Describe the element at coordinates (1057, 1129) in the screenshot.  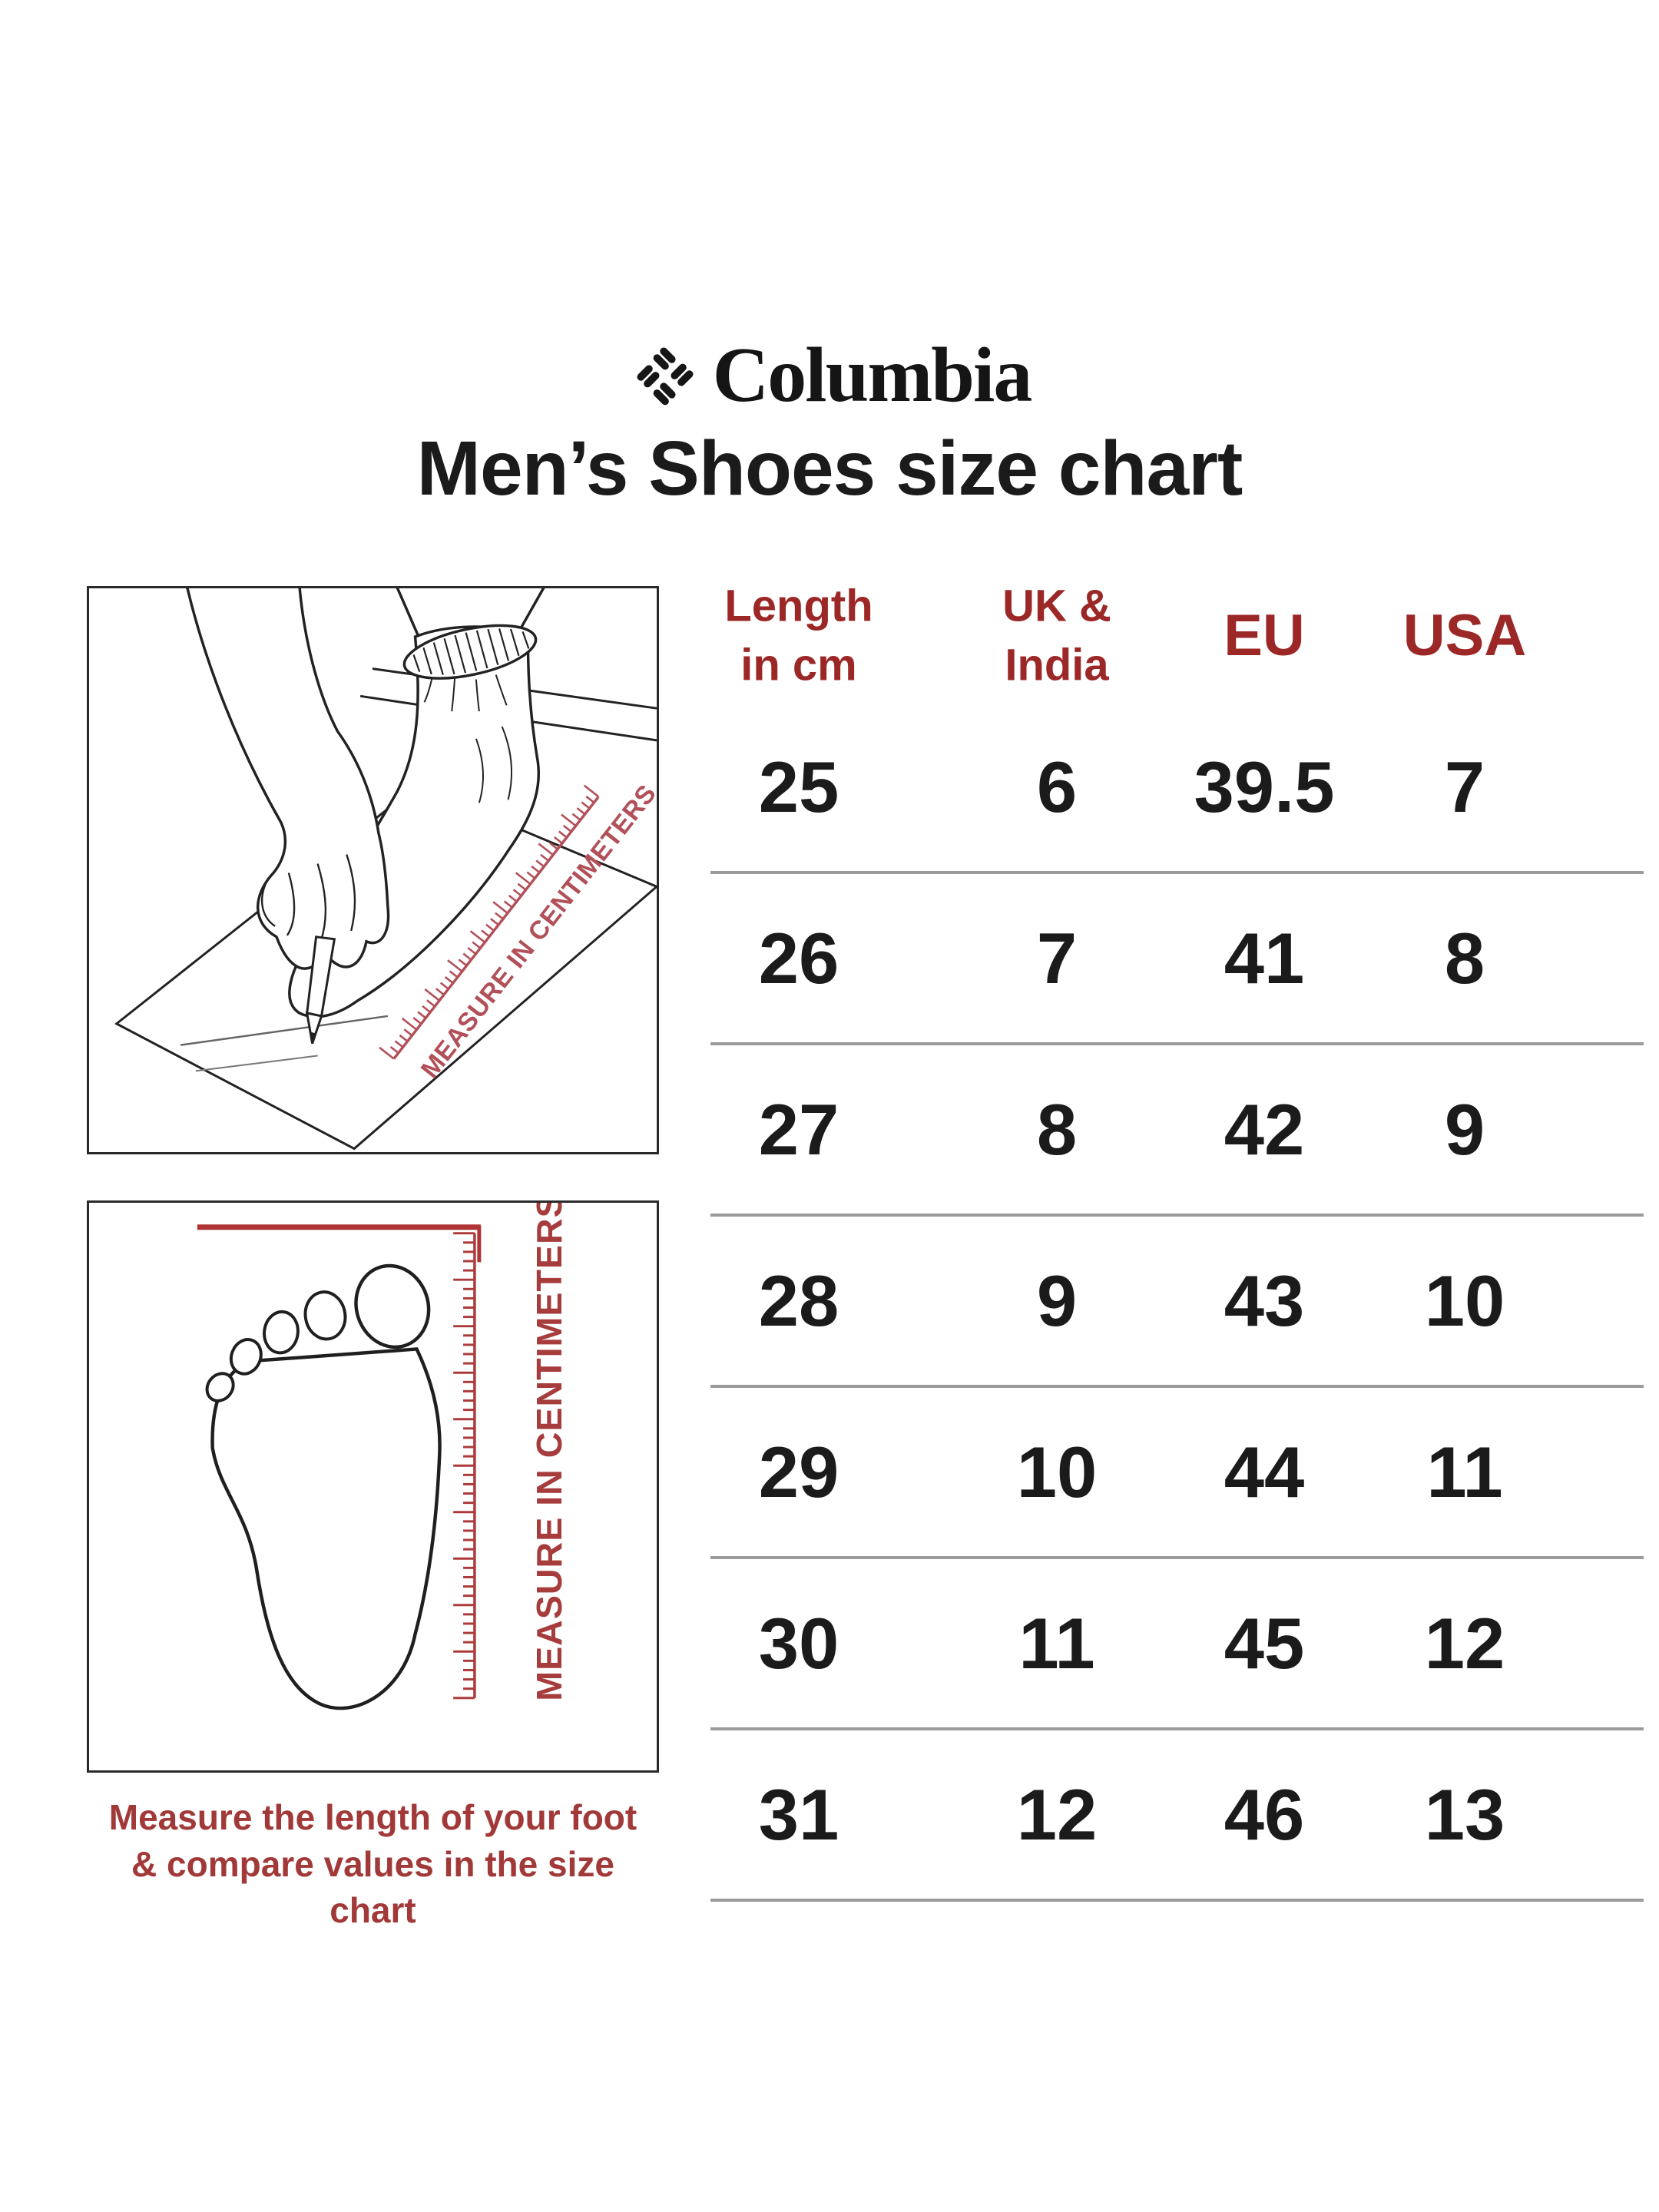
I see `cell-uk-india: 8` at that location.